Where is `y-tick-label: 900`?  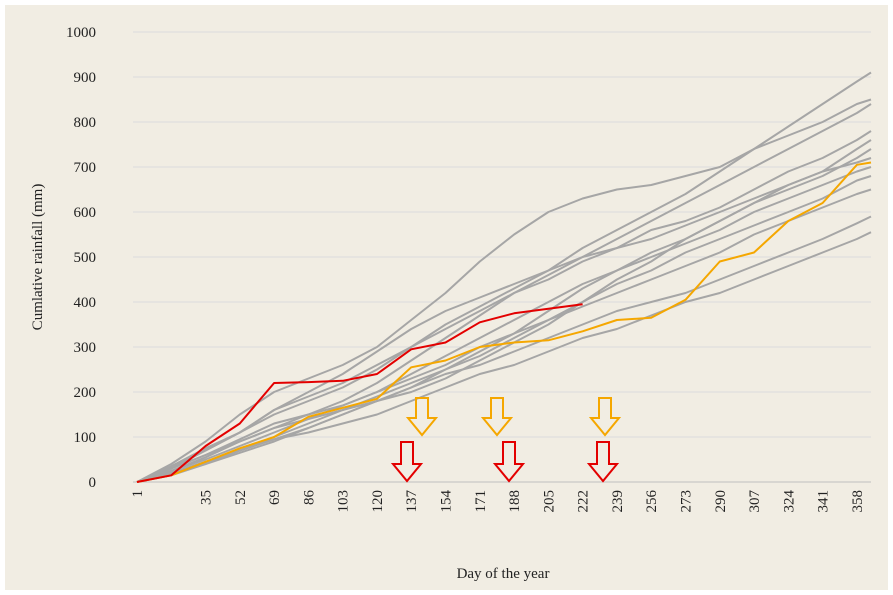 y-tick-label: 900 is located at coordinates (85, 78).